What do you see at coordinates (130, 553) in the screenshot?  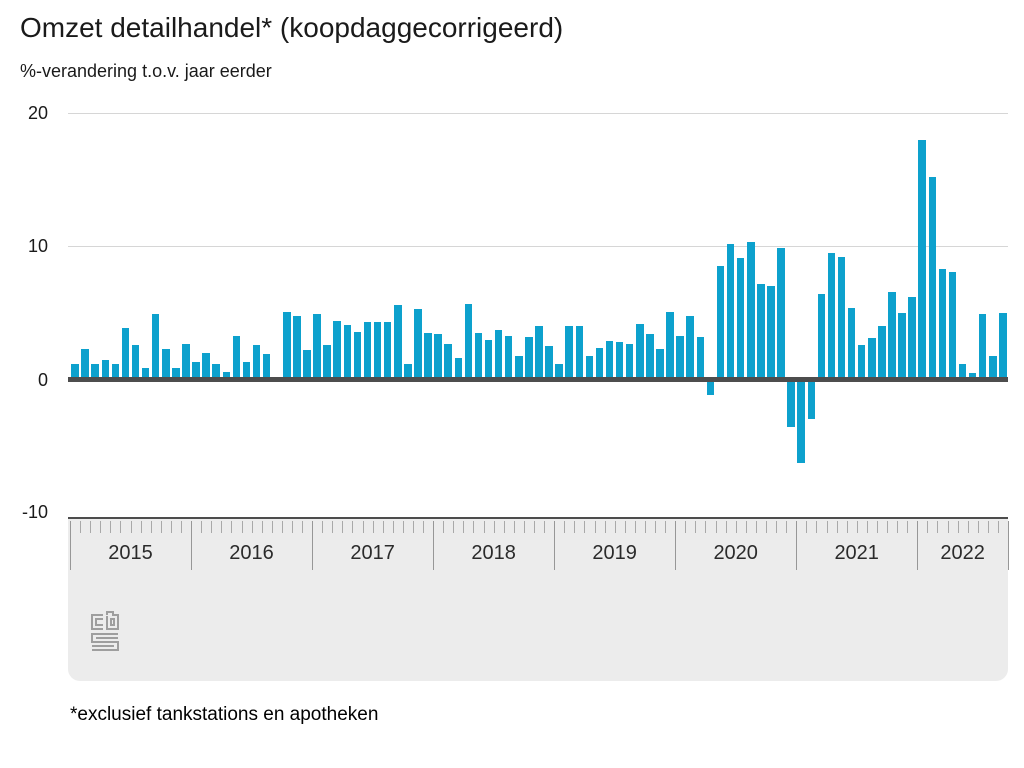 I see `x-tick-label-2015: 2015` at bounding box center [130, 553].